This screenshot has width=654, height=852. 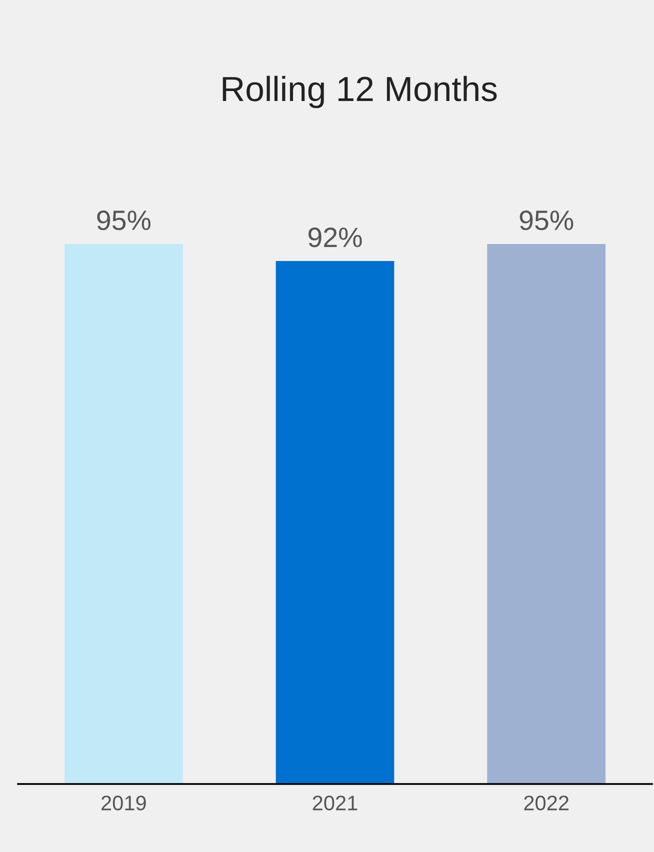 What do you see at coordinates (335, 238) in the screenshot?
I see `data-label: 92%` at bounding box center [335, 238].